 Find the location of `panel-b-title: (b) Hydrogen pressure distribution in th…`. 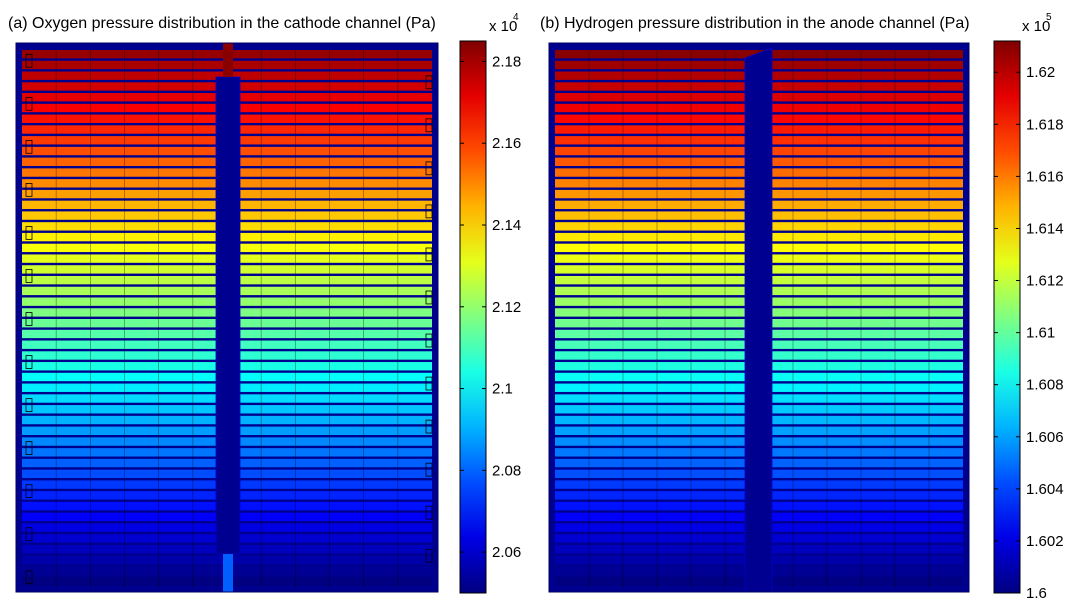

panel-b-title: (b) Hydrogen pressure distribution in th… is located at coordinates (755, 23).